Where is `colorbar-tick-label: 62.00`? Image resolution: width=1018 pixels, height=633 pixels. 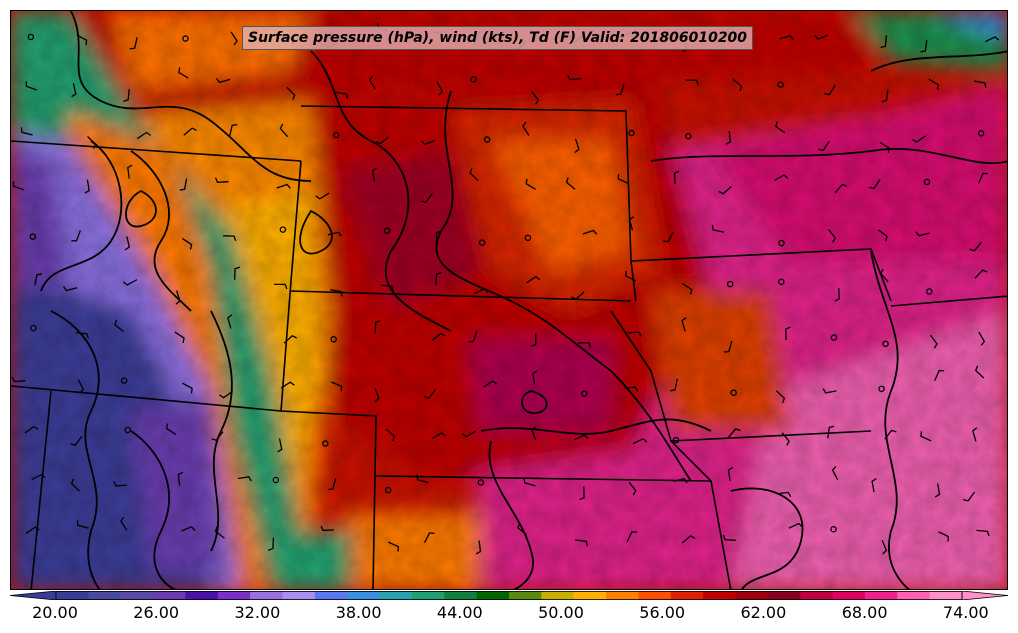 colorbar-tick-label: 62.00 is located at coordinates (763, 612).